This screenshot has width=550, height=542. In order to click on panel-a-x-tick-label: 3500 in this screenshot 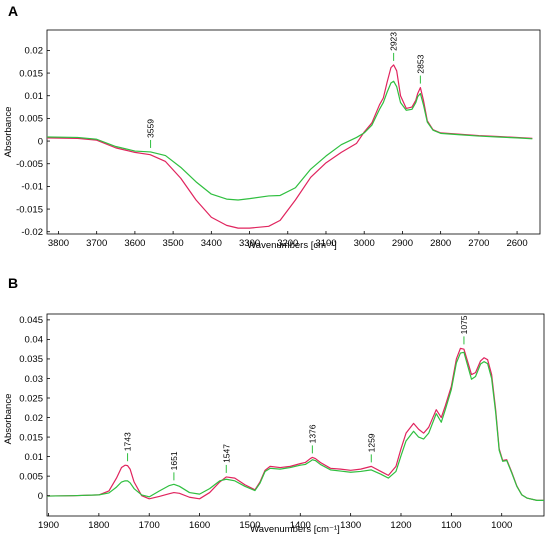, I will do `click(173, 243)`.